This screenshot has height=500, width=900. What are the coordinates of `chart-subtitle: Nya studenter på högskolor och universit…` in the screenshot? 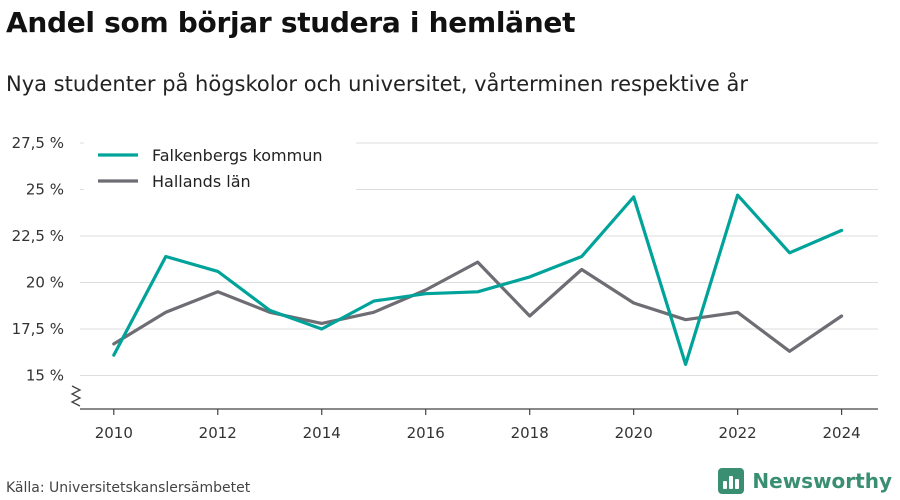 It's located at (377, 84).